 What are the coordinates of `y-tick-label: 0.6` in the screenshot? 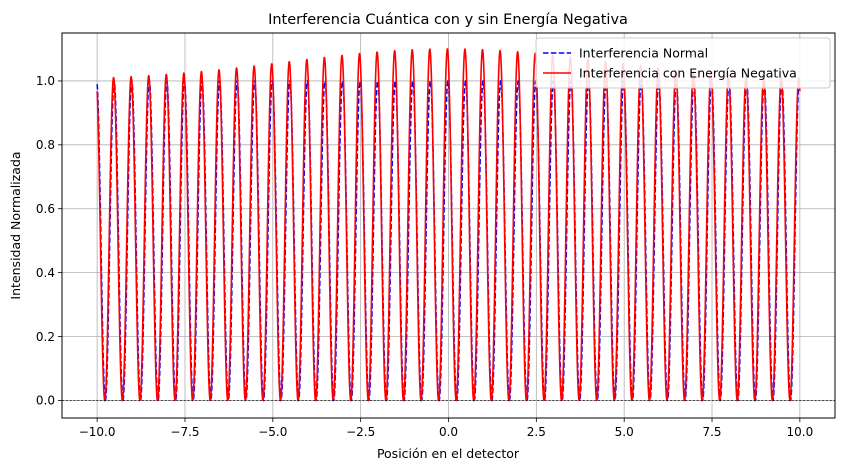 It's located at (45, 209).